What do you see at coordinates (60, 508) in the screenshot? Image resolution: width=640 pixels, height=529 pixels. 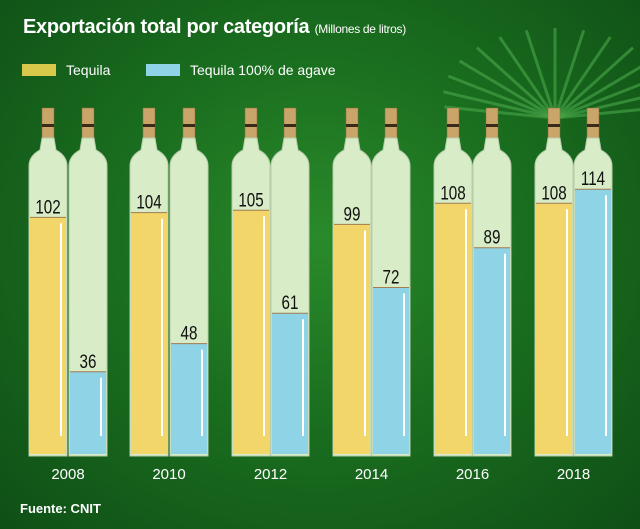 I see `source-note: Fuente: CNIT` at bounding box center [60, 508].